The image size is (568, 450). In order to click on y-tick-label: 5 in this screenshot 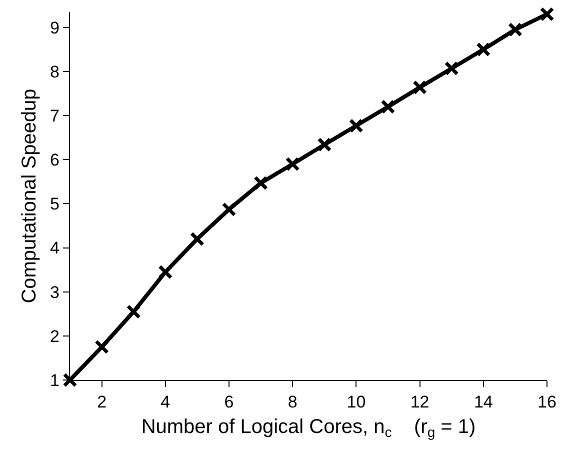, I will do `click(55, 204)`.